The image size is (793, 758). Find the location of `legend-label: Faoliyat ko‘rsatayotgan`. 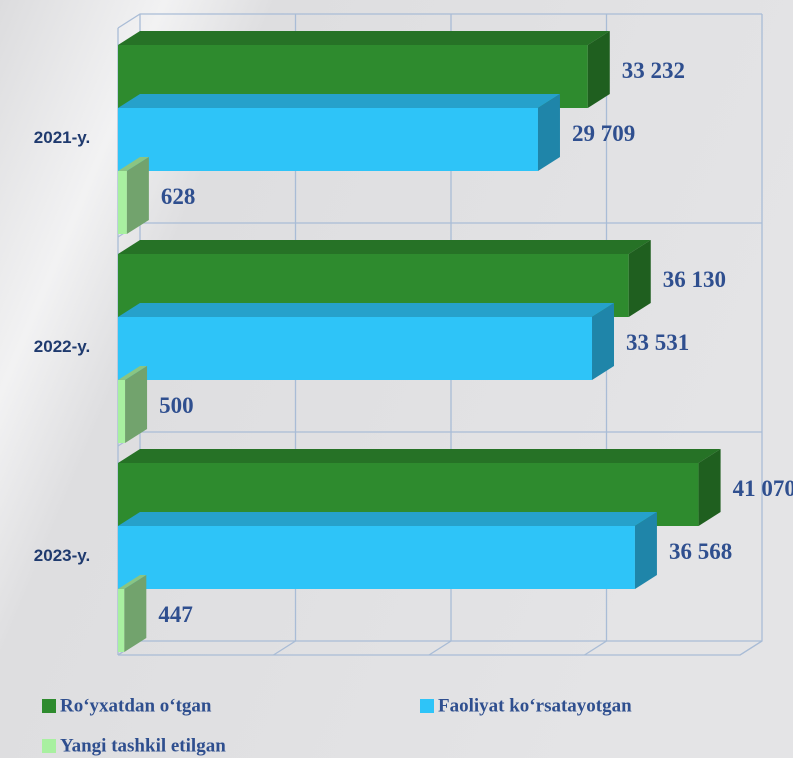

legend-label: Faoliyat ko‘rsatayotgan is located at coordinates (535, 705).